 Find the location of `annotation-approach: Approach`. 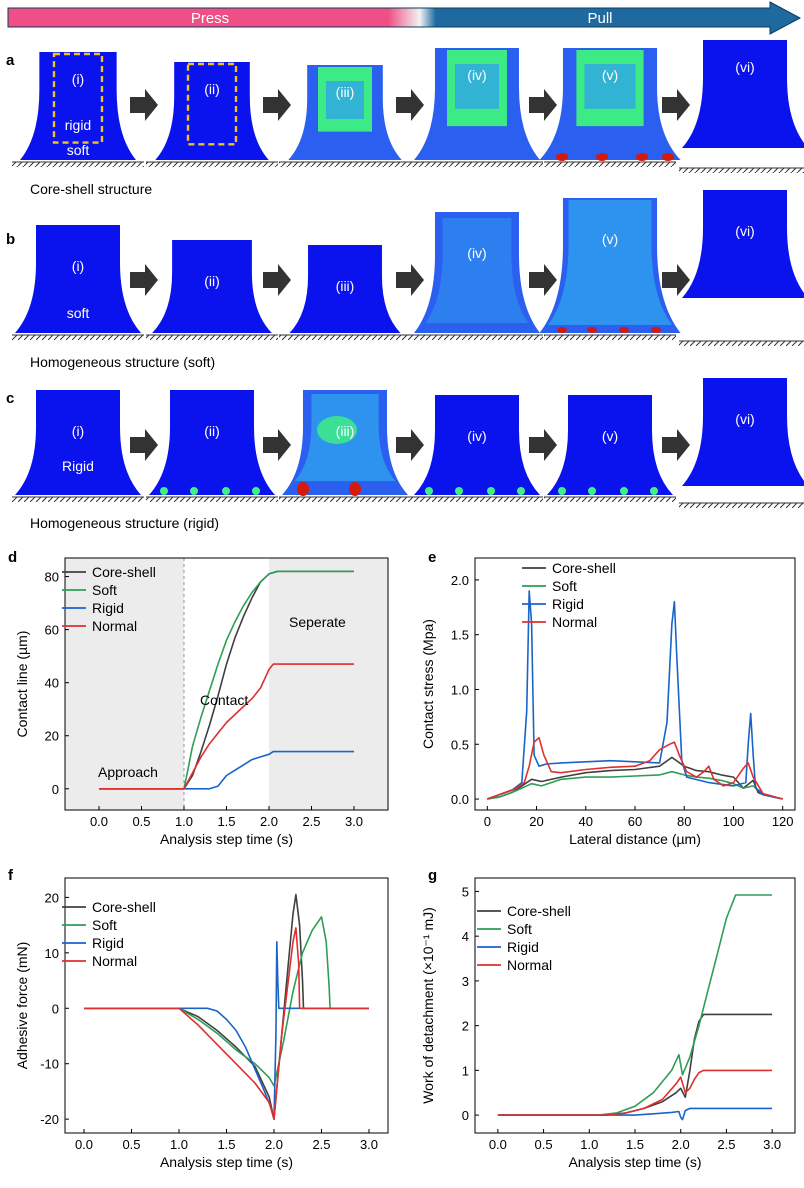

annotation-approach: Approach is located at coordinates (128, 772).